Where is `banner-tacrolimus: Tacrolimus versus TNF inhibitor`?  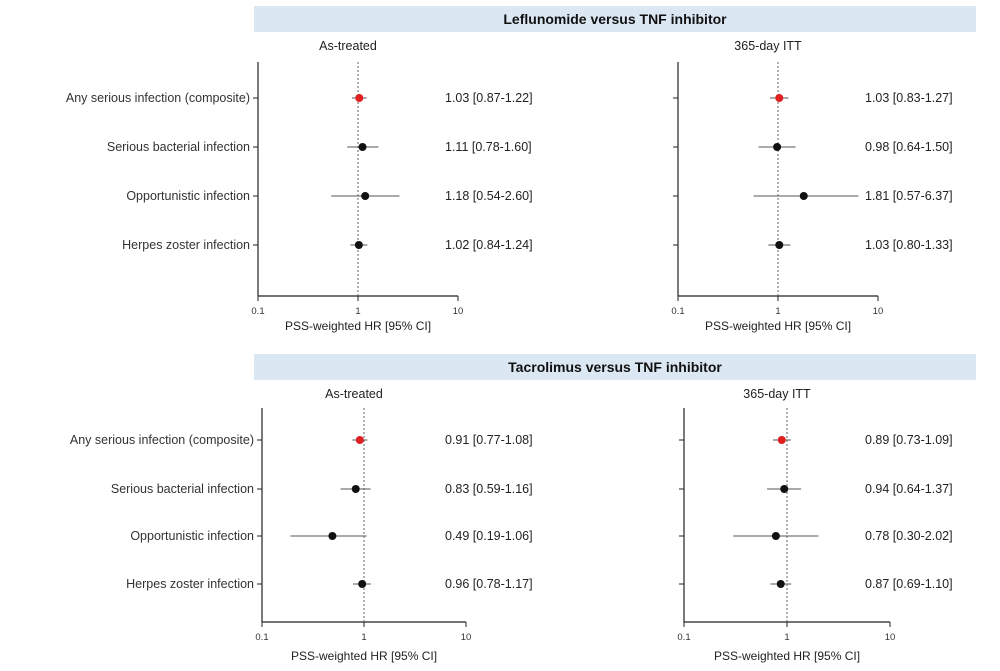
banner-tacrolimus: Tacrolimus versus TNF inhibitor is located at coordinates (615, 367).